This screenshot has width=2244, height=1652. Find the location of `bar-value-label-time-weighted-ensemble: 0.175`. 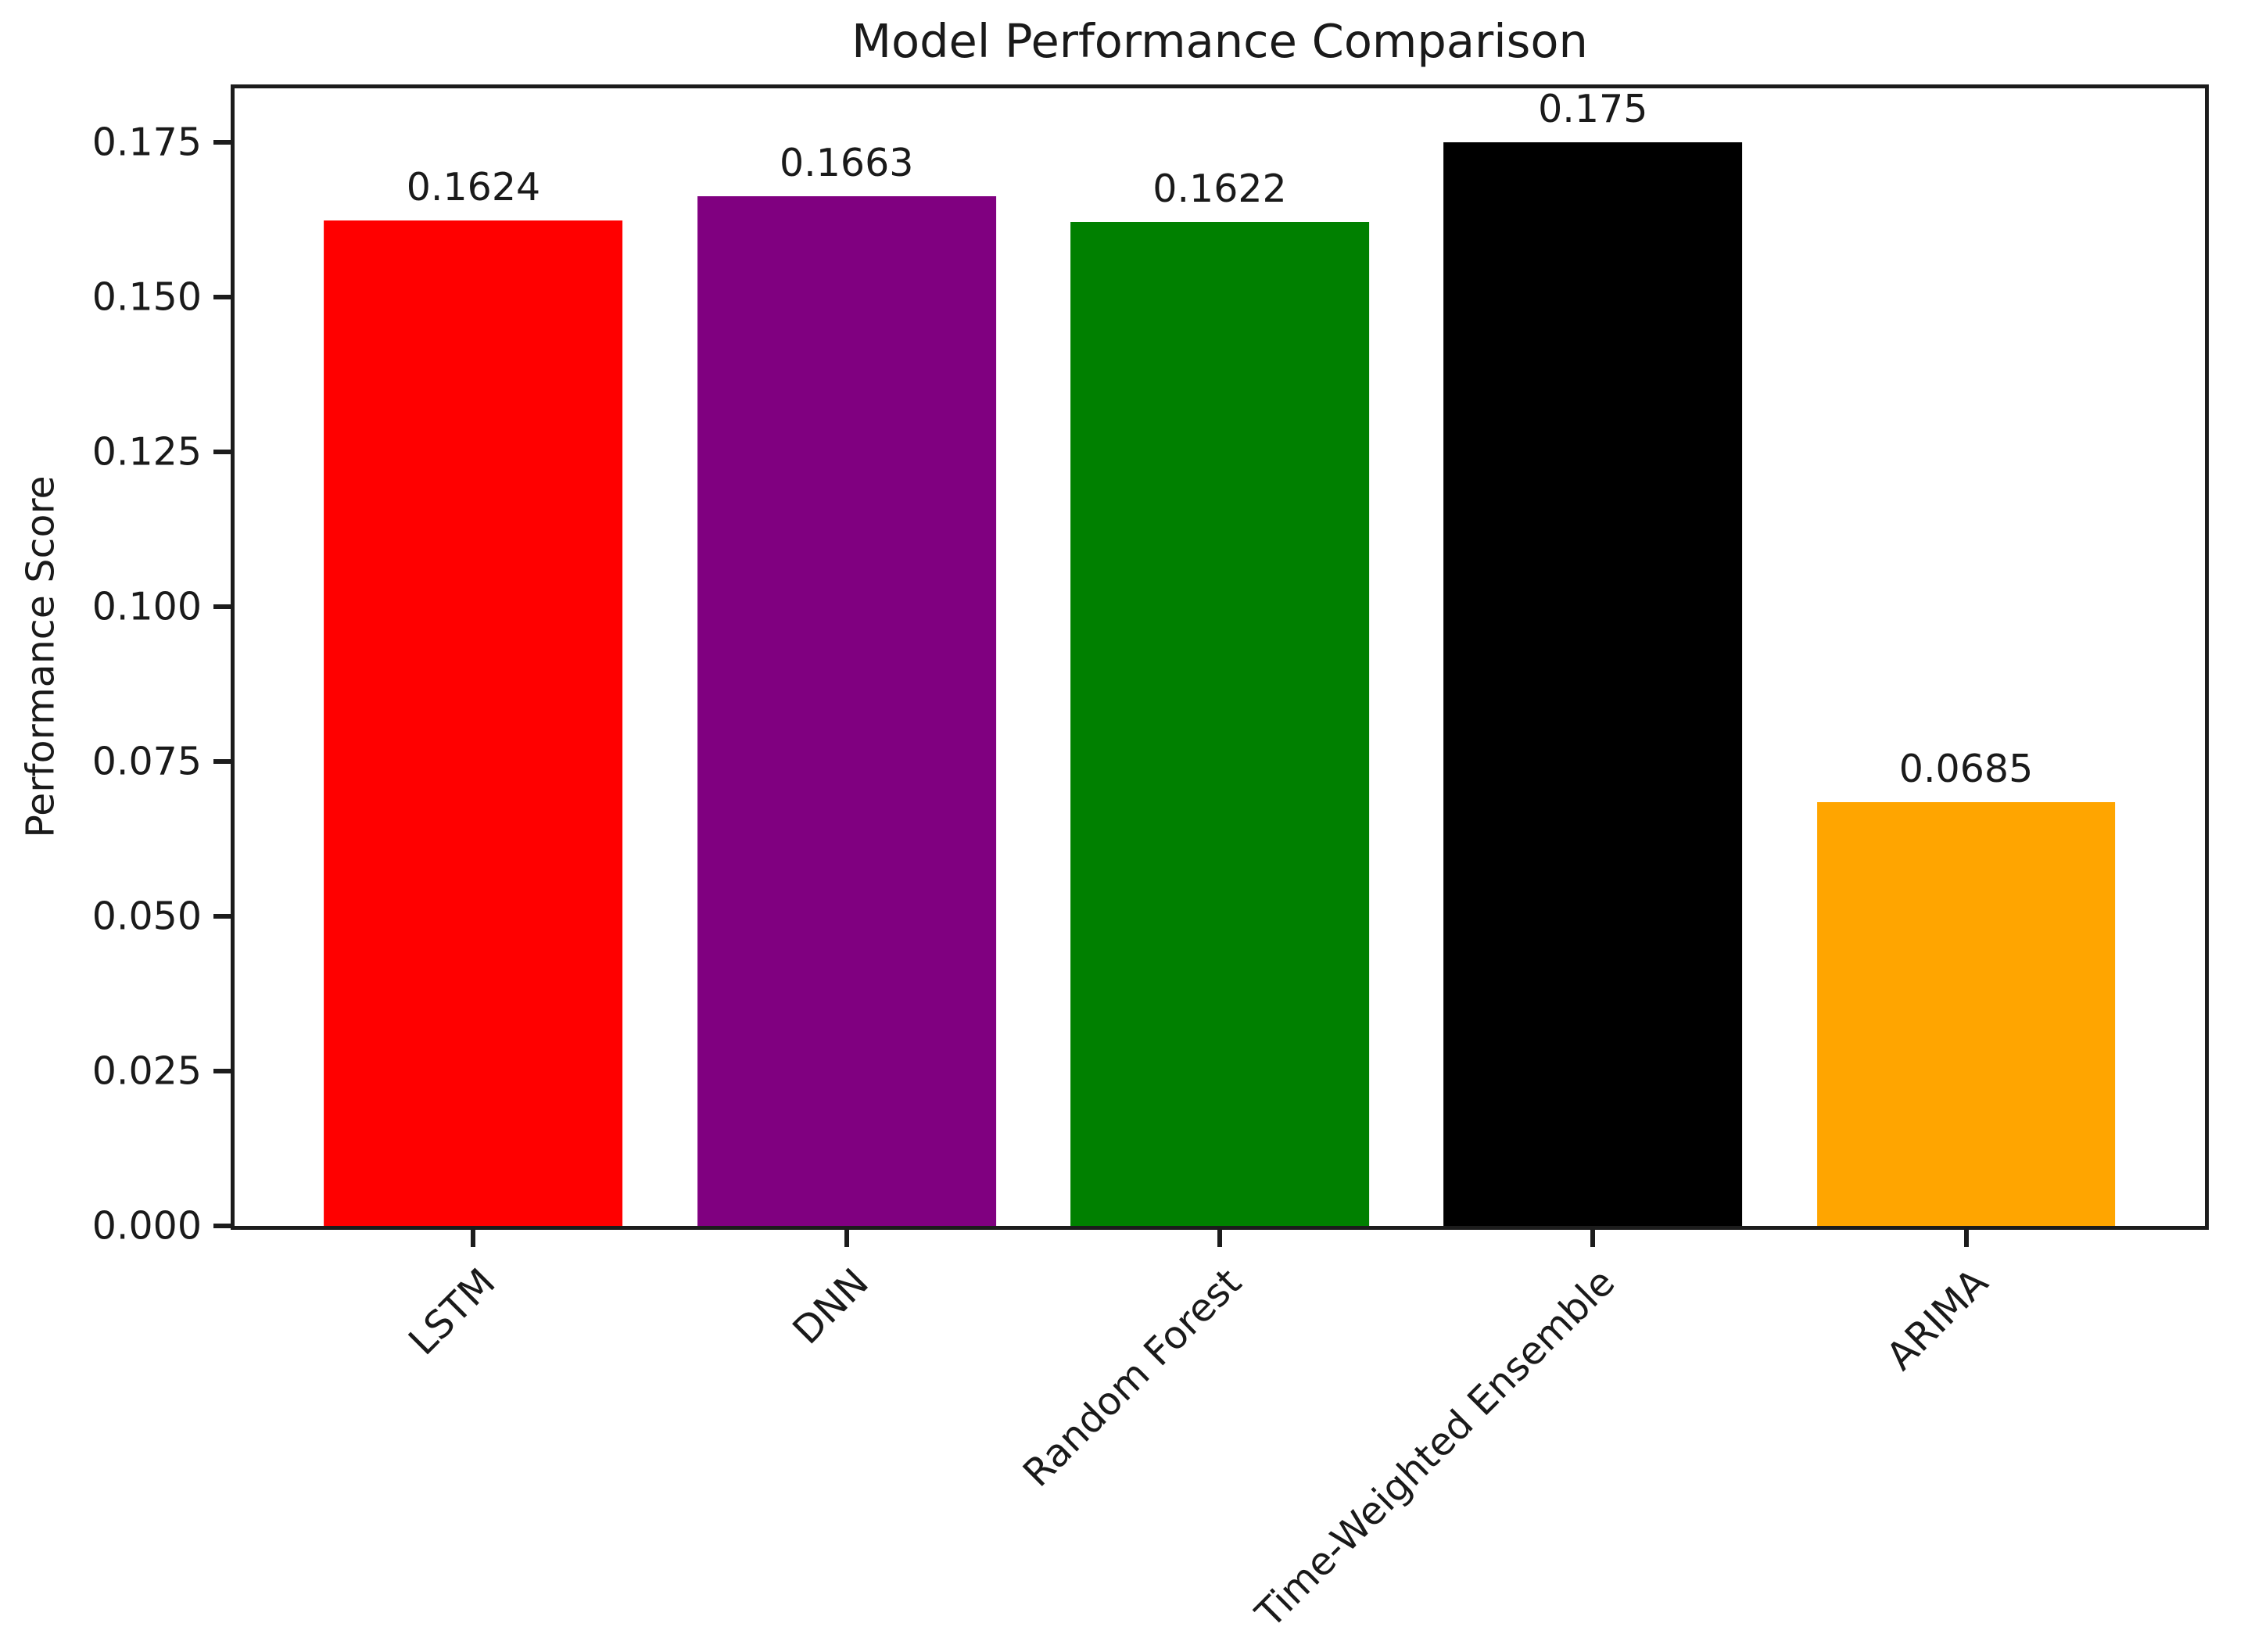

bar-value-label-time-weighted-ensemble: 0.175 is located at coordinates (1593, 109).